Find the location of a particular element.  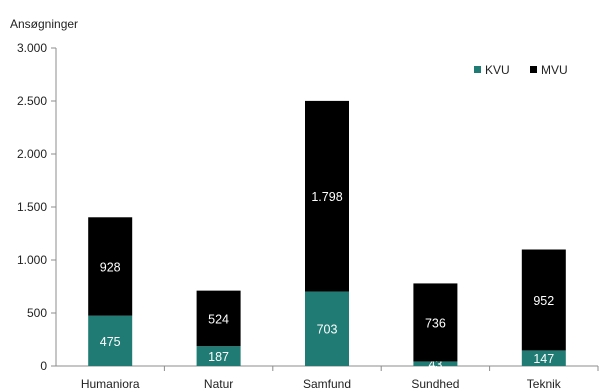

data-label: 524 is located at coordinates (218, 319).